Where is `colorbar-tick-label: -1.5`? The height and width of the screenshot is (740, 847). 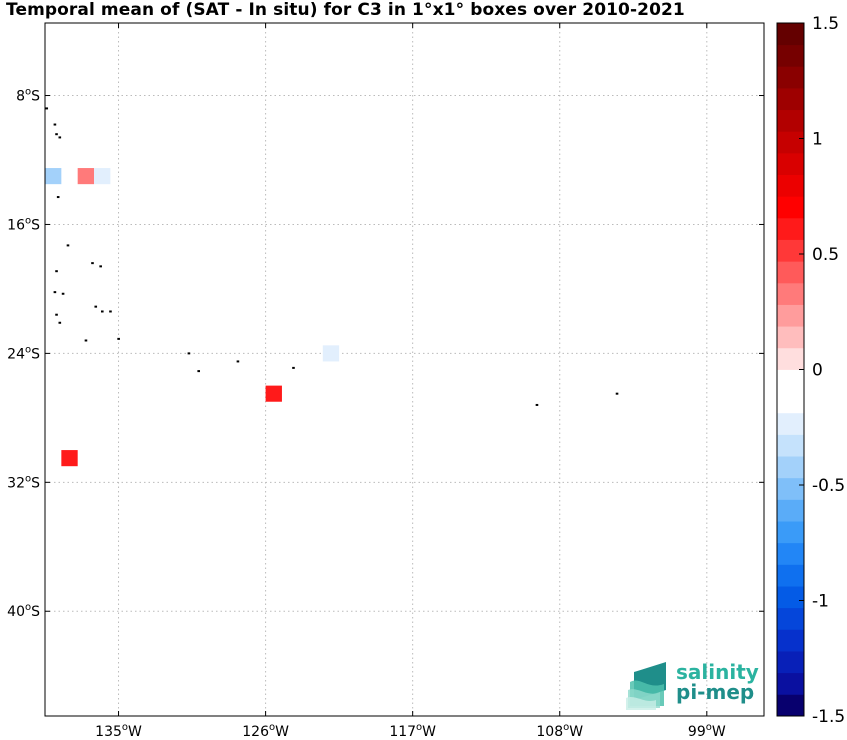 colorbar-tick-label: -1.5 is located at coordinates (828, 717).